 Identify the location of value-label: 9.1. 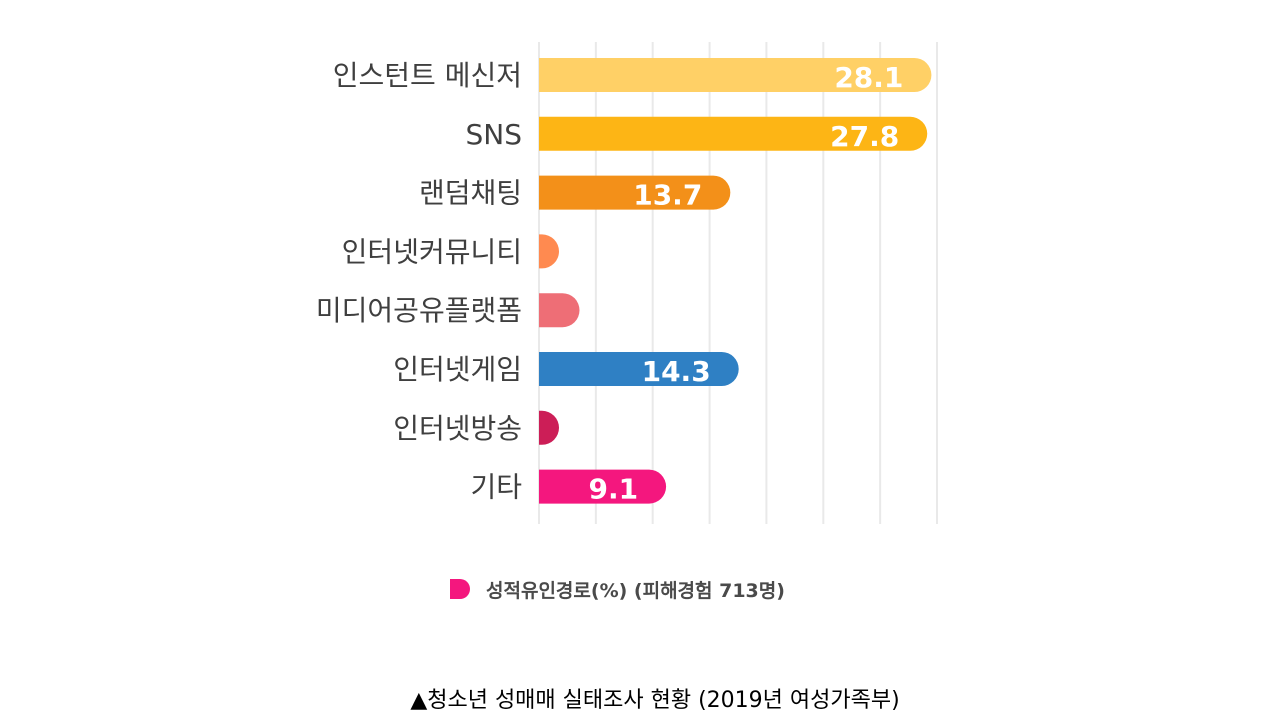
(613, 489).